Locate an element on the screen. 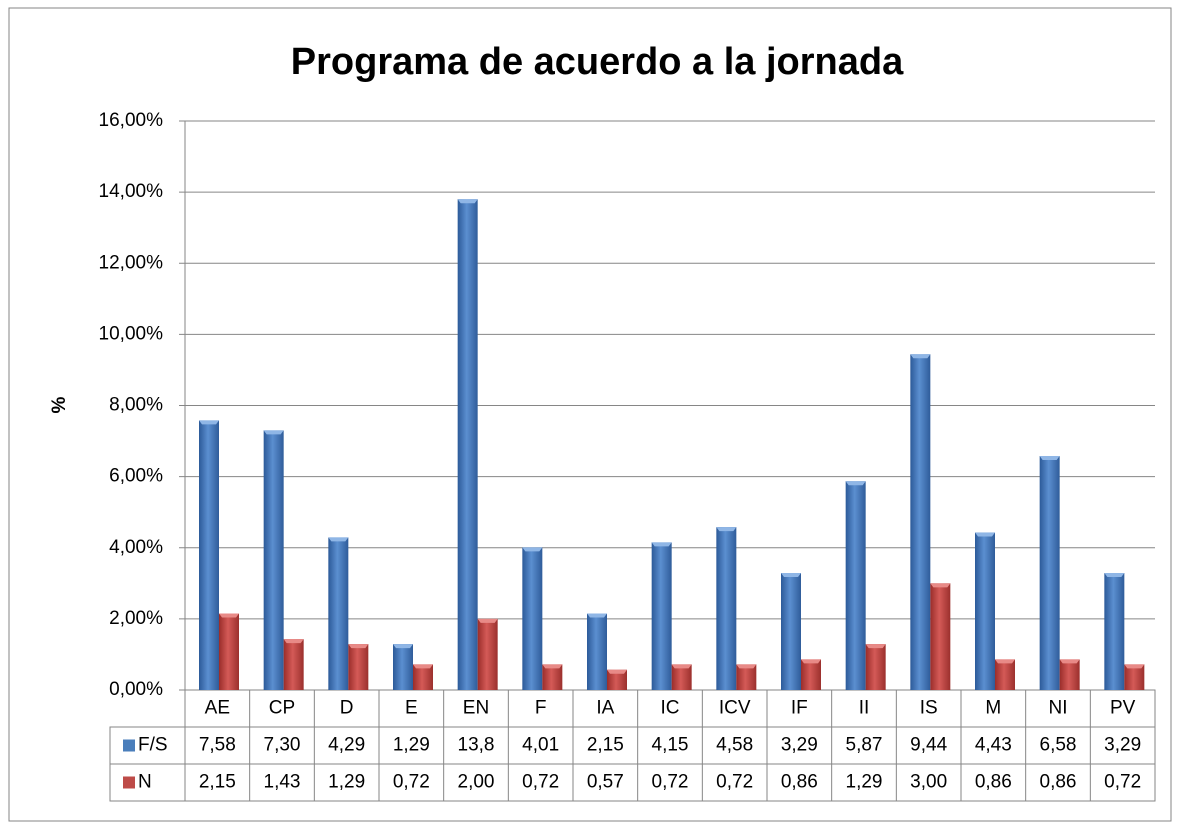 The width and height of the screenshot is (1179, 822). x-tick-label: IF is located at coordinates (799, 708).